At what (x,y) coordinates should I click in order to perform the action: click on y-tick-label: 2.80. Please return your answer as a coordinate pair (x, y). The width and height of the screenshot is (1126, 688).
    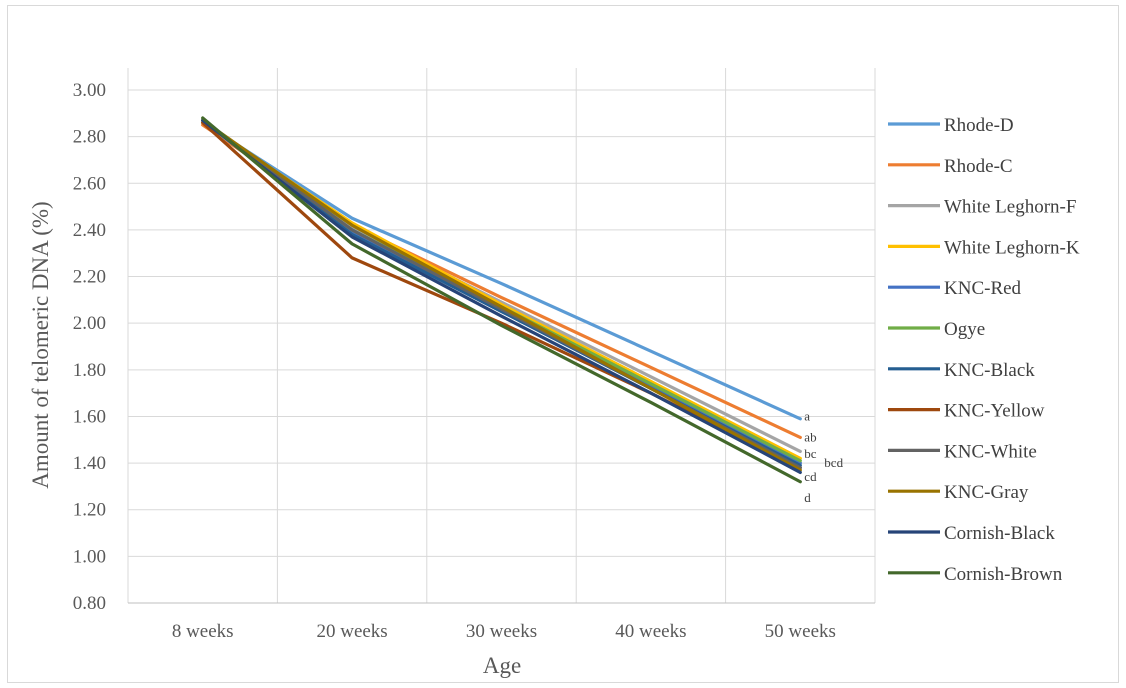
    Looking at the image, I should click on (89, 137).